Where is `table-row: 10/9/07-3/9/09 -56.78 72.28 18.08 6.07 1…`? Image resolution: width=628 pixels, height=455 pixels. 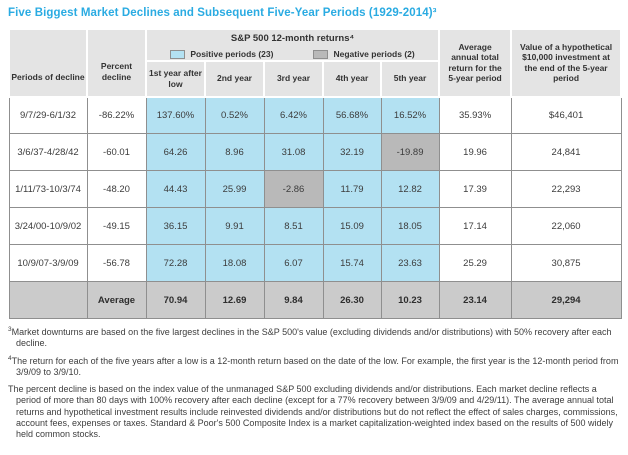
table-row: 10/9/07-3/9/09 -56.78 72.28 18.08 6.07 1… is located at coordinates (315, 263).